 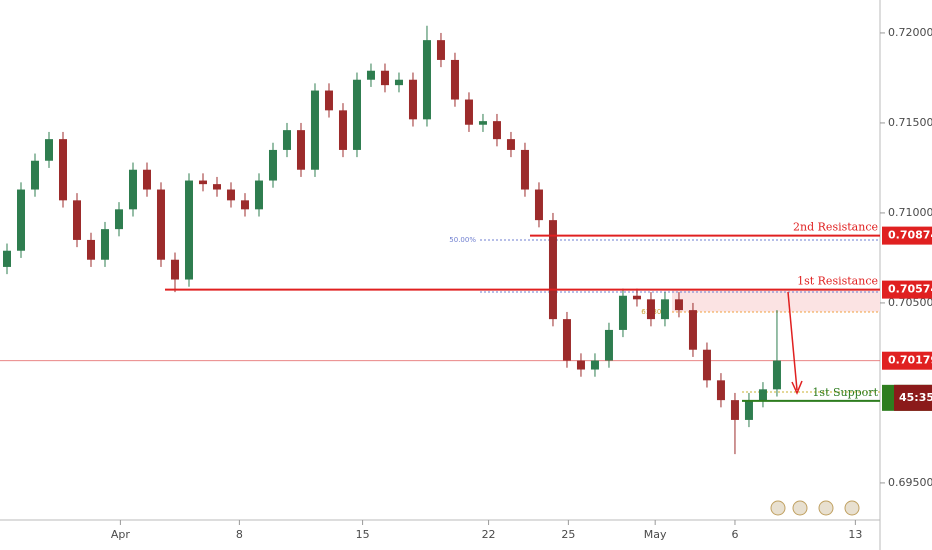 What do you see at coordinates (845, 392) in the screenshot?
I see `level-name: 1st Support` at bounding box center [845, 392].